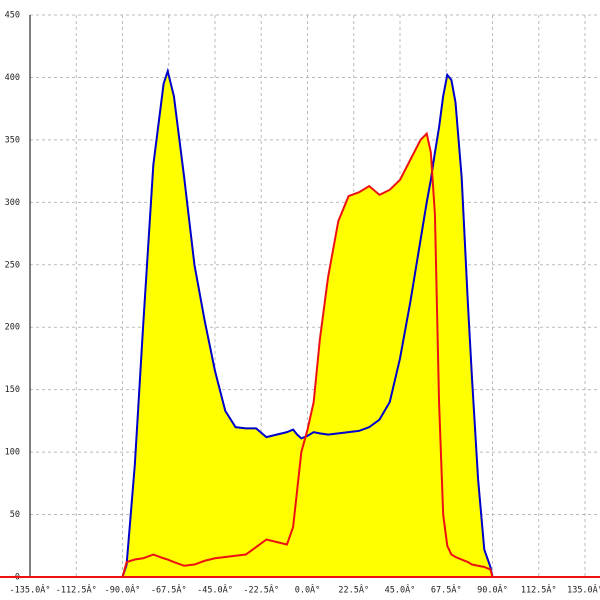 The width and height of the screenshot is (600, 600). I want to click on x-tick-label: 22.5Â°, so click(353, 590).